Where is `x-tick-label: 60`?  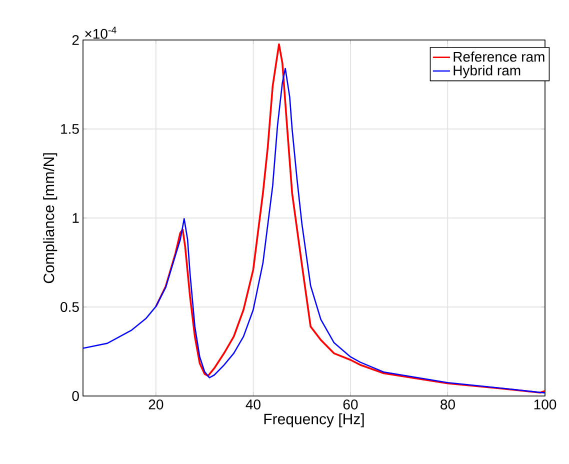
x-tick-label: 60 is located at coordinates (350, 405).